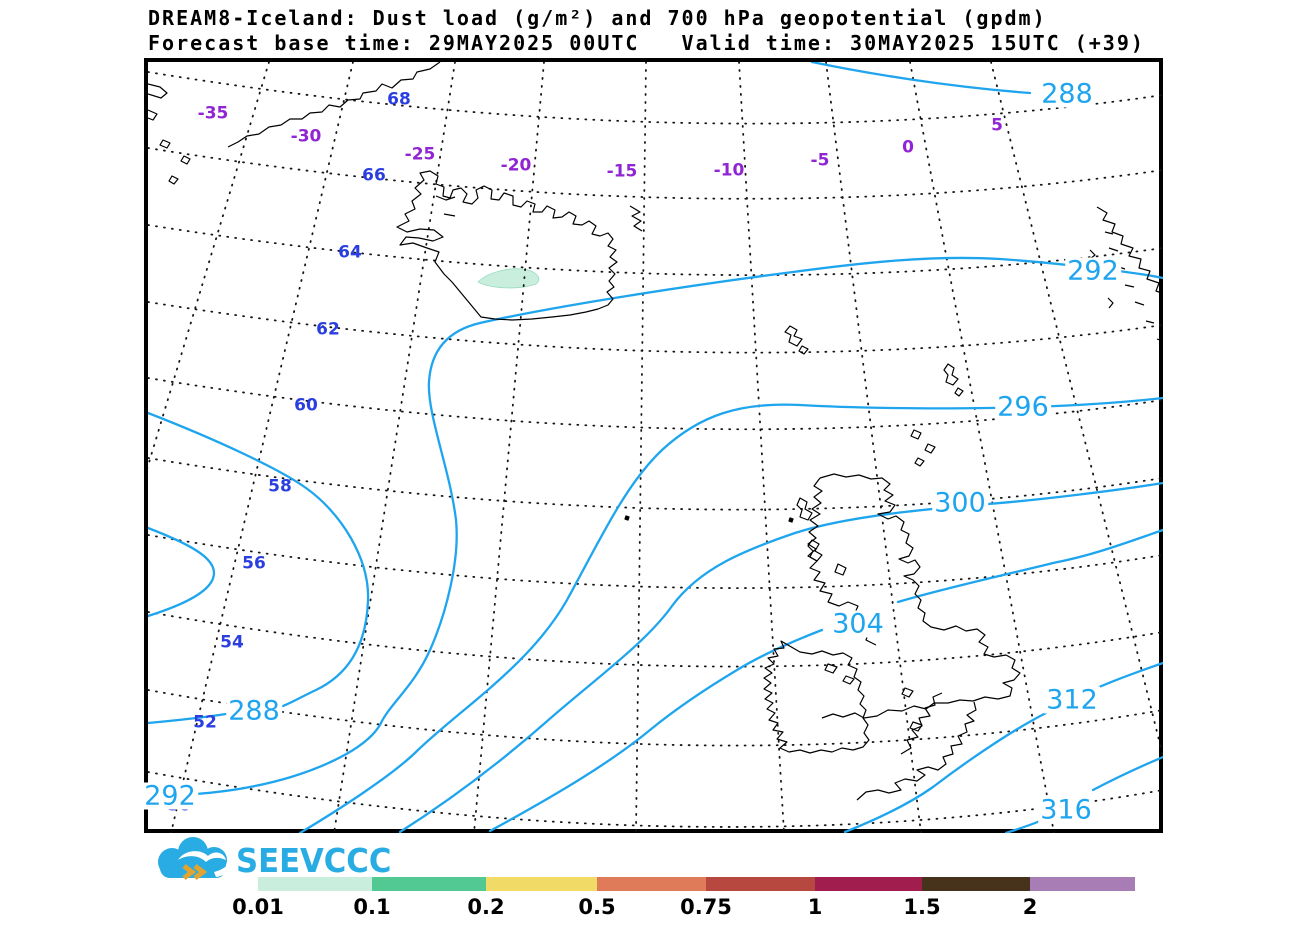 The height and width of the screenshot is (925, 1291). What do you see at coordinates (1072, 700) in the screenshot?
I see `contour-label-312: 312` at bounding box center [1072, 700].